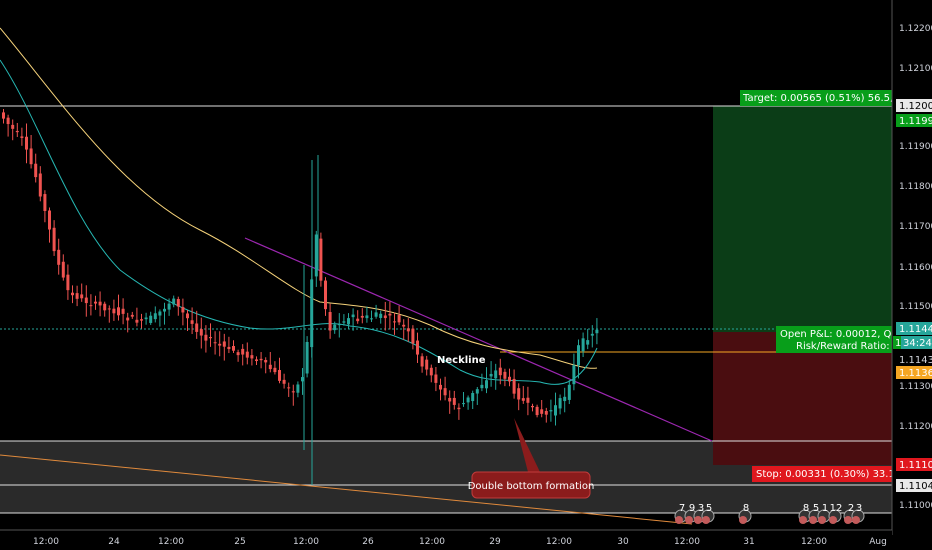  I want to click on y-tick-label: 1.11000, so click(915, 506).